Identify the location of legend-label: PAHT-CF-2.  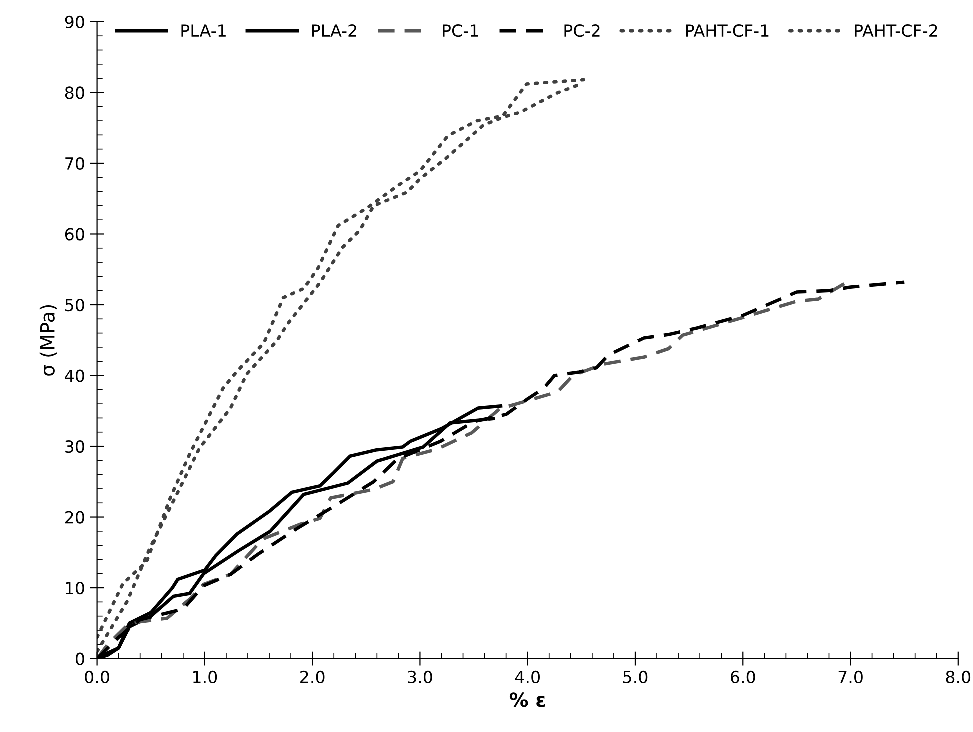
(896, 31).